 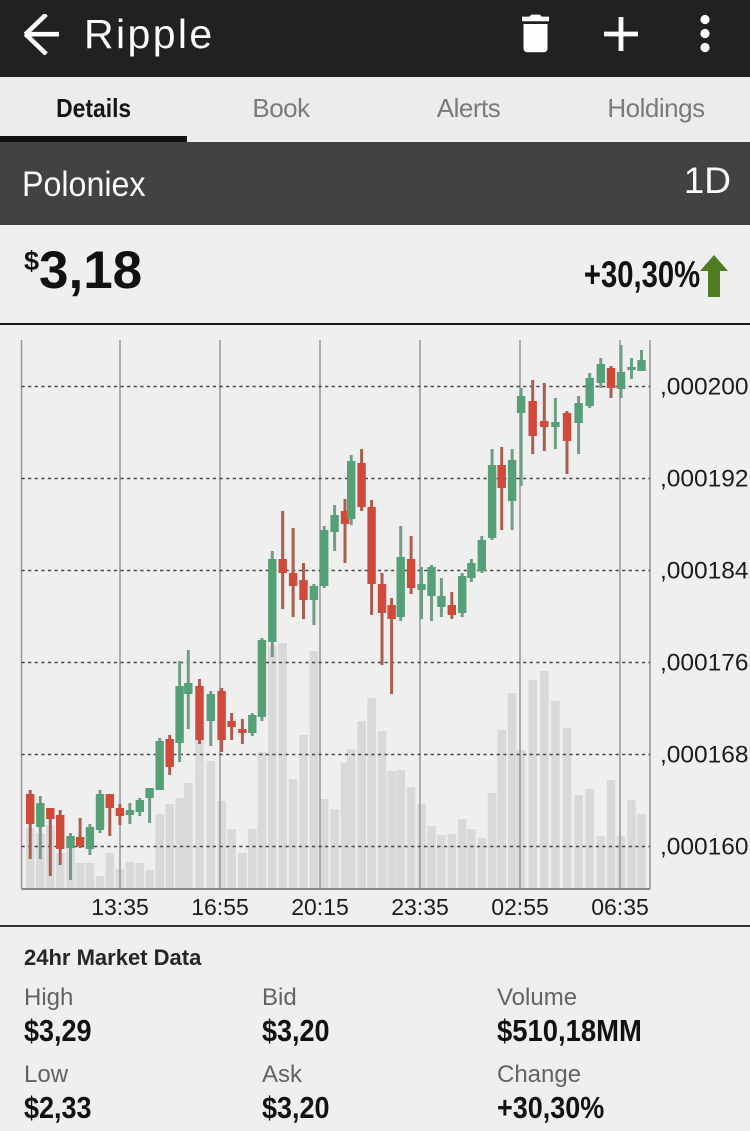 I want to click on svg-text: 20:15, so click(x=320, y=907).